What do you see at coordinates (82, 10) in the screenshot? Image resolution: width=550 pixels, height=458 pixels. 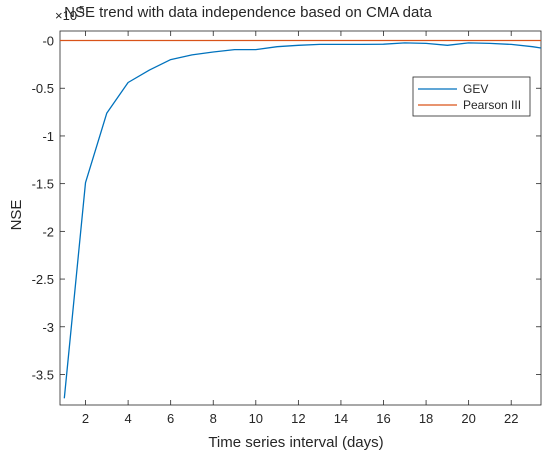 I see `exponent-power: 5` at bounding box center [82, 10].